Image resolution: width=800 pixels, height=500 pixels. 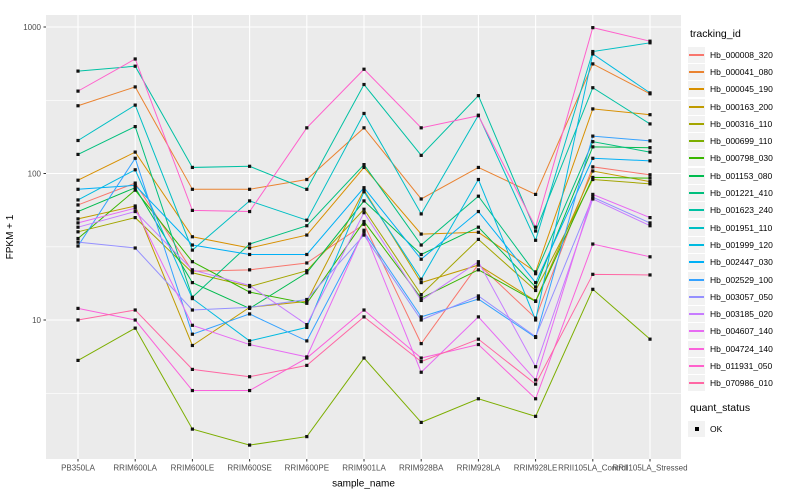 What do you see at coordinates (744, 296) in the screenshot?
I see `legend-item-Hb_003057_050: Hb_003057_050` at bounding box center [744, 296].